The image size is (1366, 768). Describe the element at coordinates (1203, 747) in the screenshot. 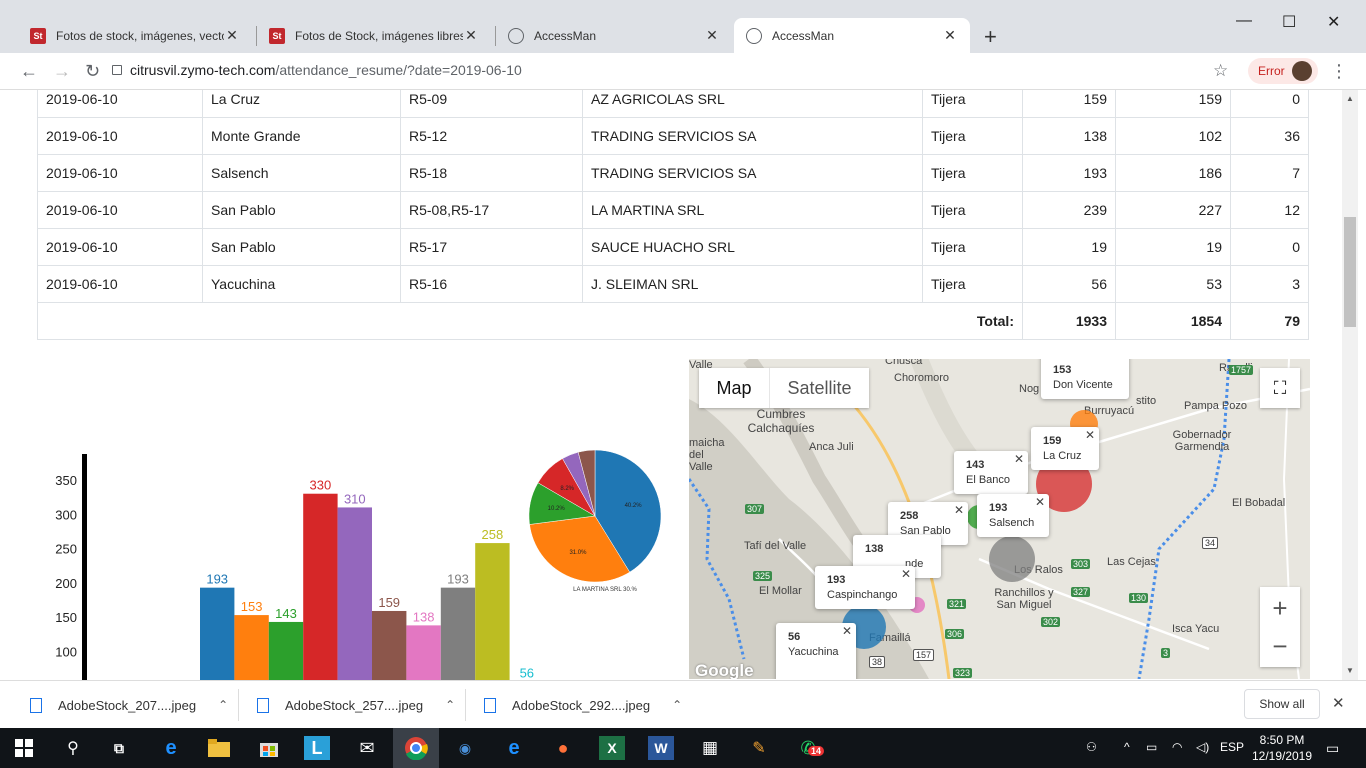

I see `volume-icon: ◁)` at that location.